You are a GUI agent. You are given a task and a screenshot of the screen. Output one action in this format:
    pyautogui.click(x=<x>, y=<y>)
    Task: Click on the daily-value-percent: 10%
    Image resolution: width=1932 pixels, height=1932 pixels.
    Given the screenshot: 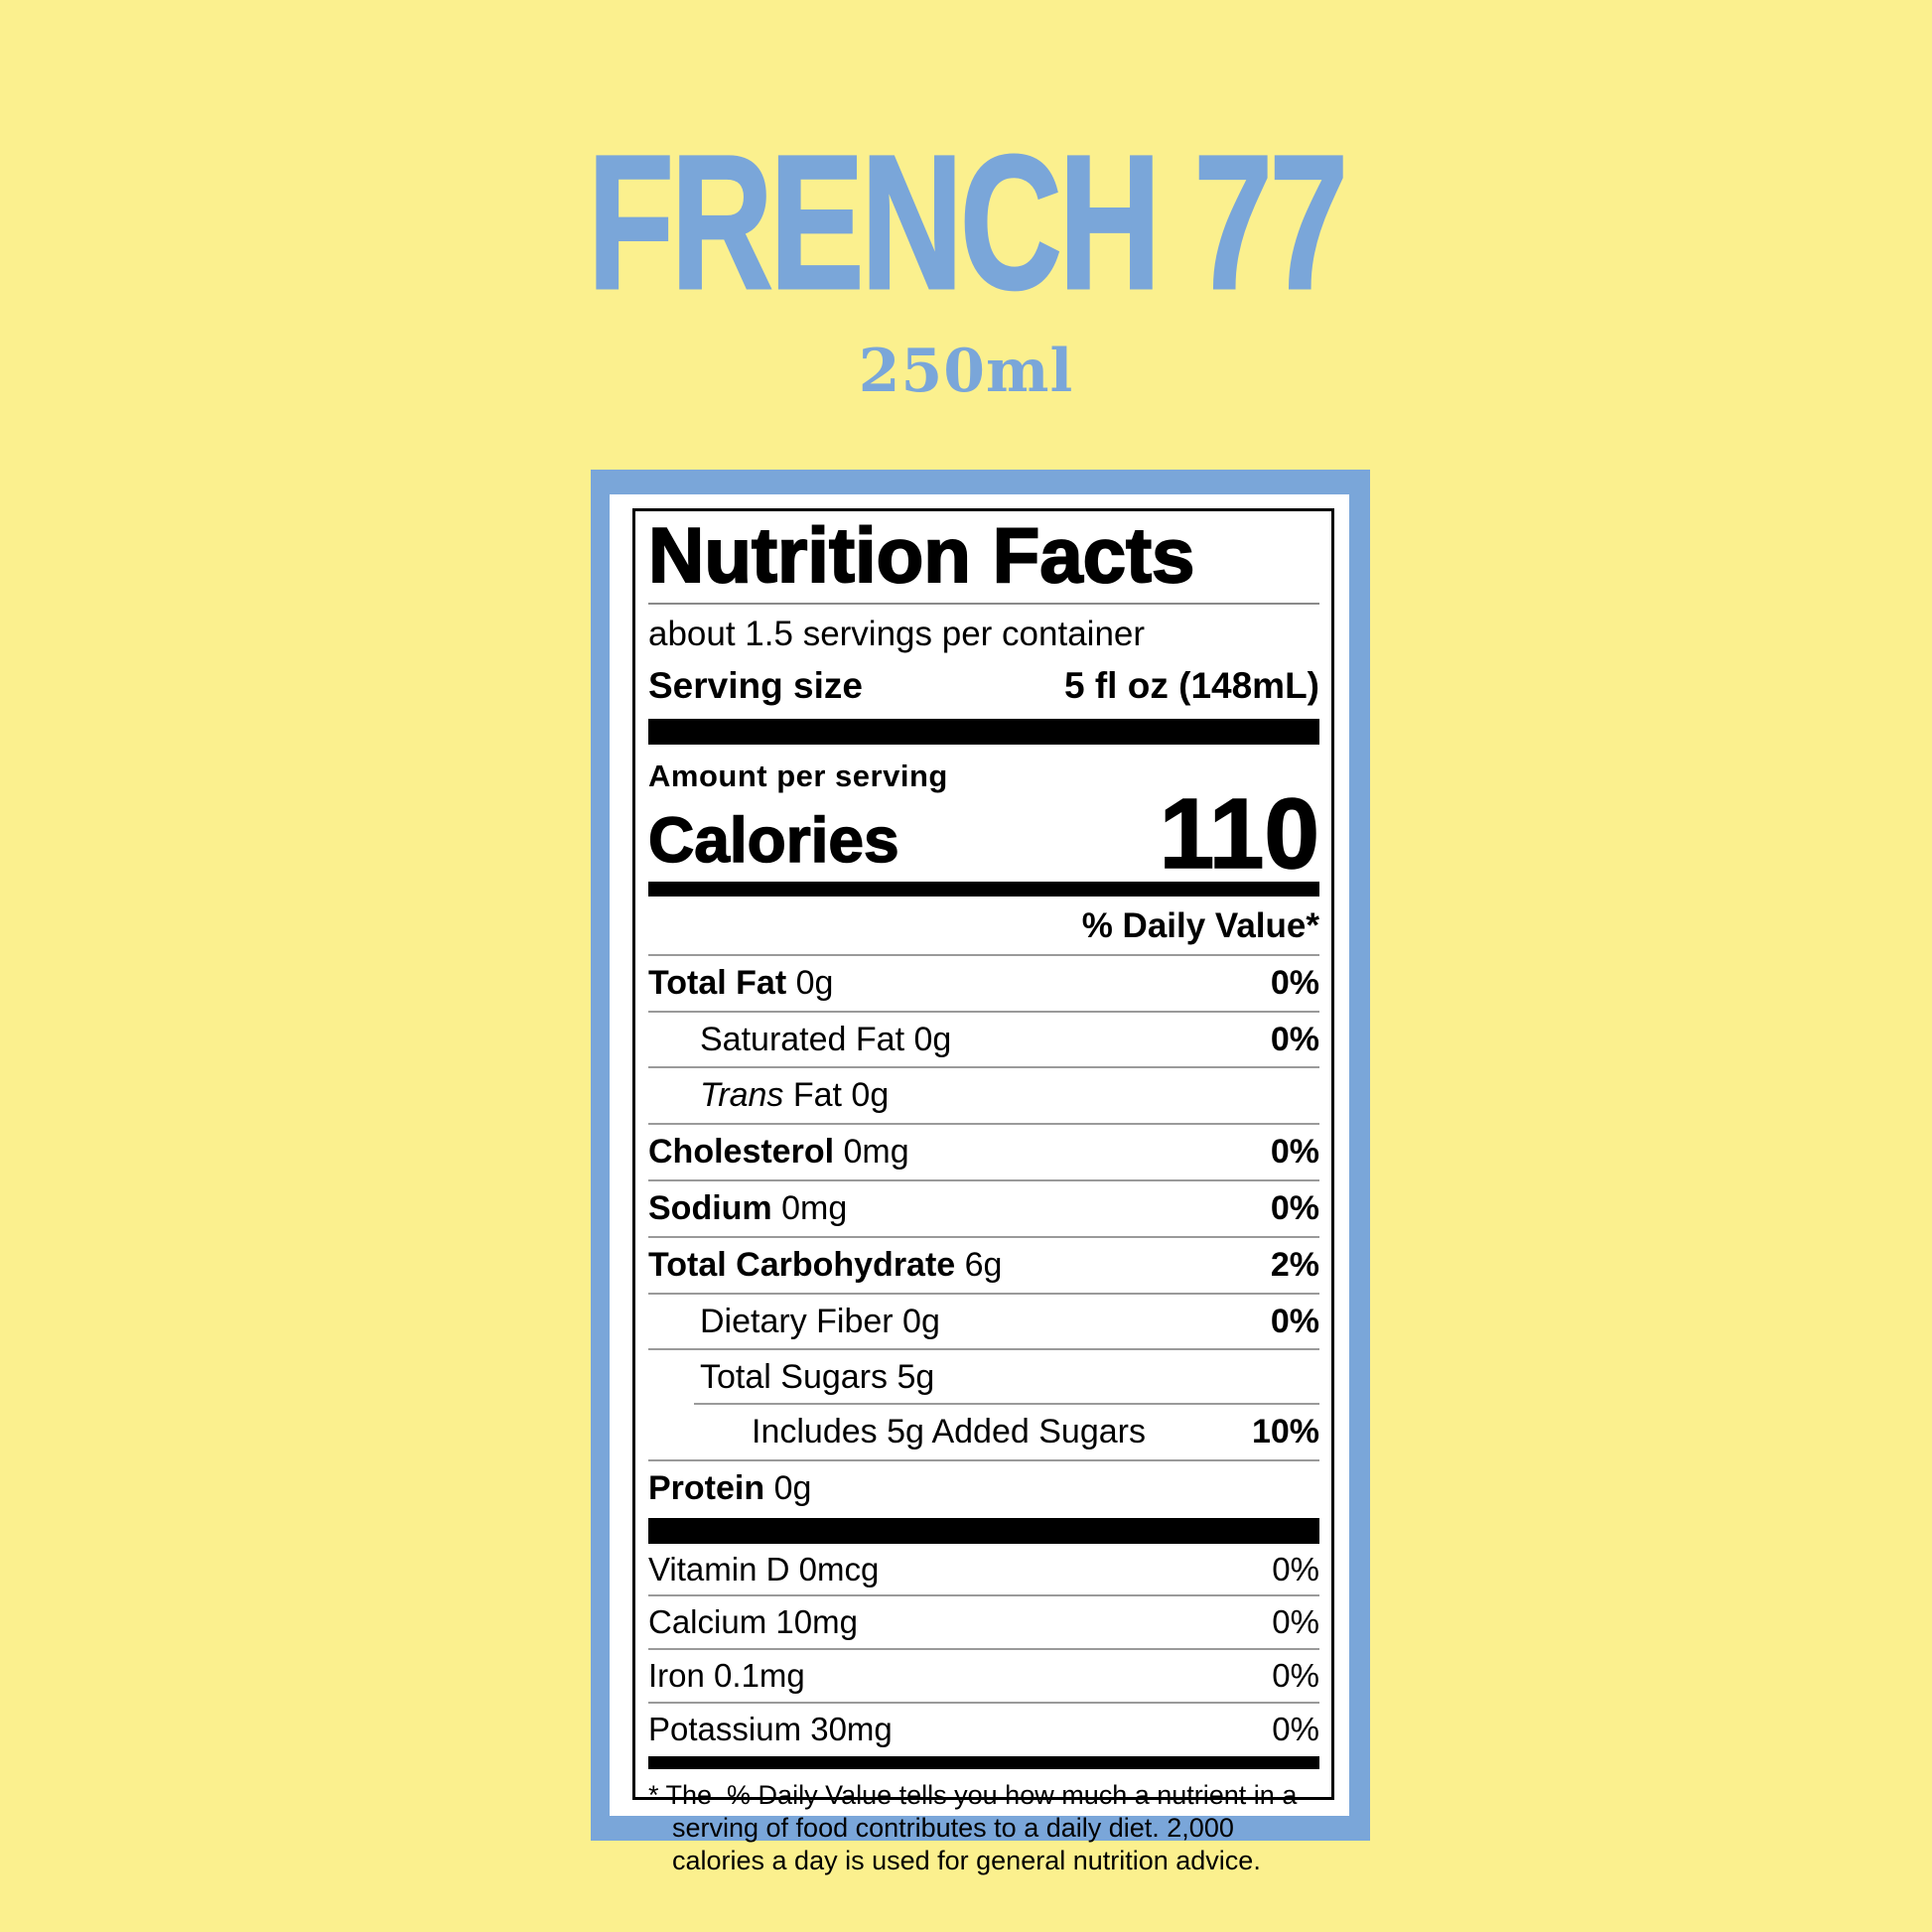 What is the action you would take?
    pyautogui.click(x=1285, y=1432)
    